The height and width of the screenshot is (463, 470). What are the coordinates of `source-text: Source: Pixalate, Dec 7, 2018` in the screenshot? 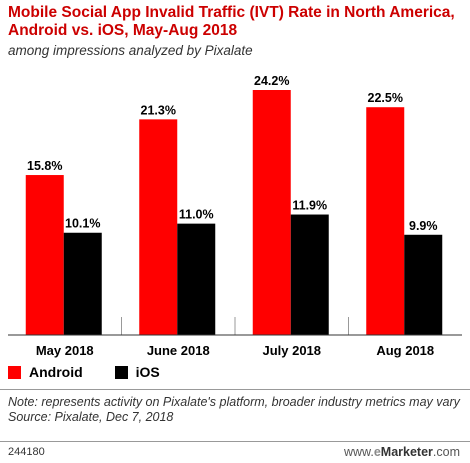 It's located at (91, 417).